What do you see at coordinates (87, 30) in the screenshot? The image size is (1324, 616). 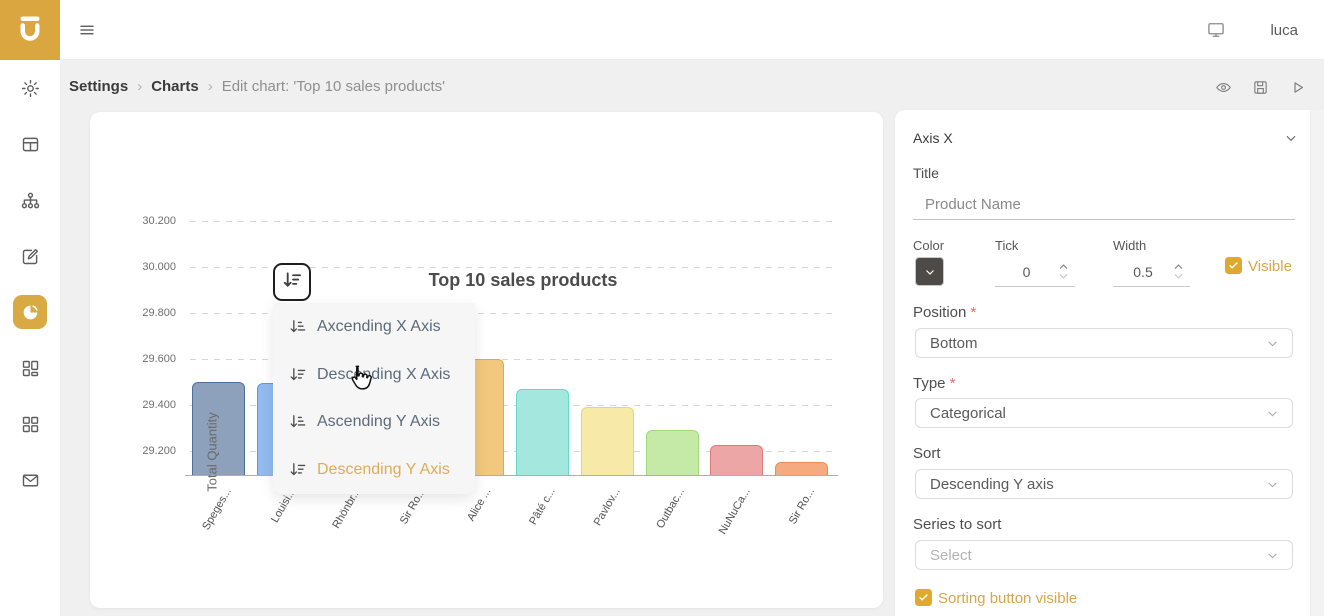 I see `menu-toggle-icon` at bounding box center [87, 30].